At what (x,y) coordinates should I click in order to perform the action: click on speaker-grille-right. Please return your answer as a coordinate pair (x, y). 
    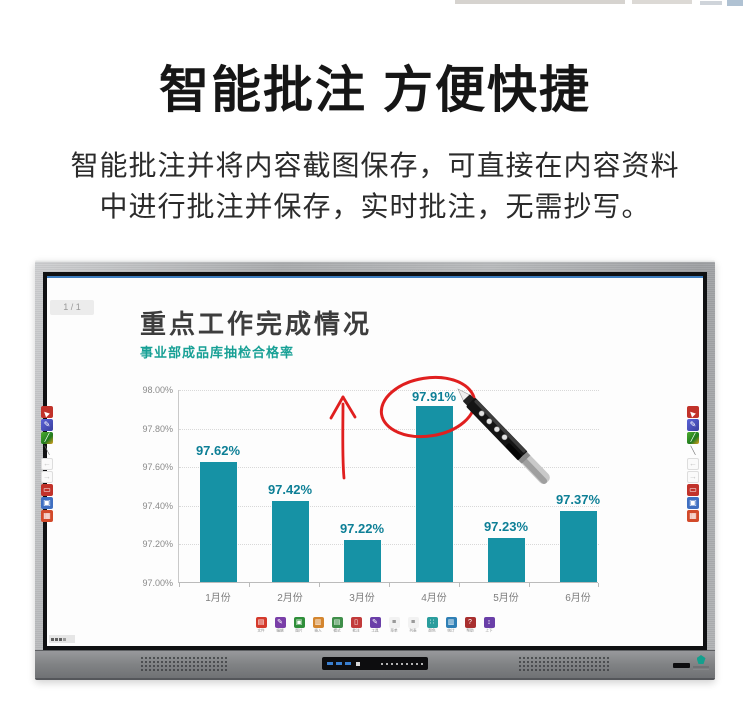
    Looking at the image, I should click on (564, 664).